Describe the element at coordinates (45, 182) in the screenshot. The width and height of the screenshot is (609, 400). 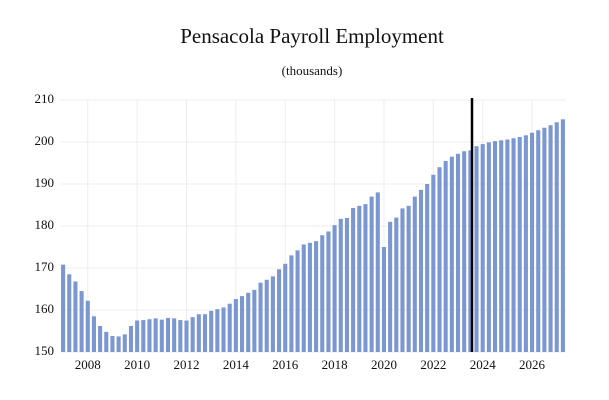
I see `y-tick-label: 190` at that location.